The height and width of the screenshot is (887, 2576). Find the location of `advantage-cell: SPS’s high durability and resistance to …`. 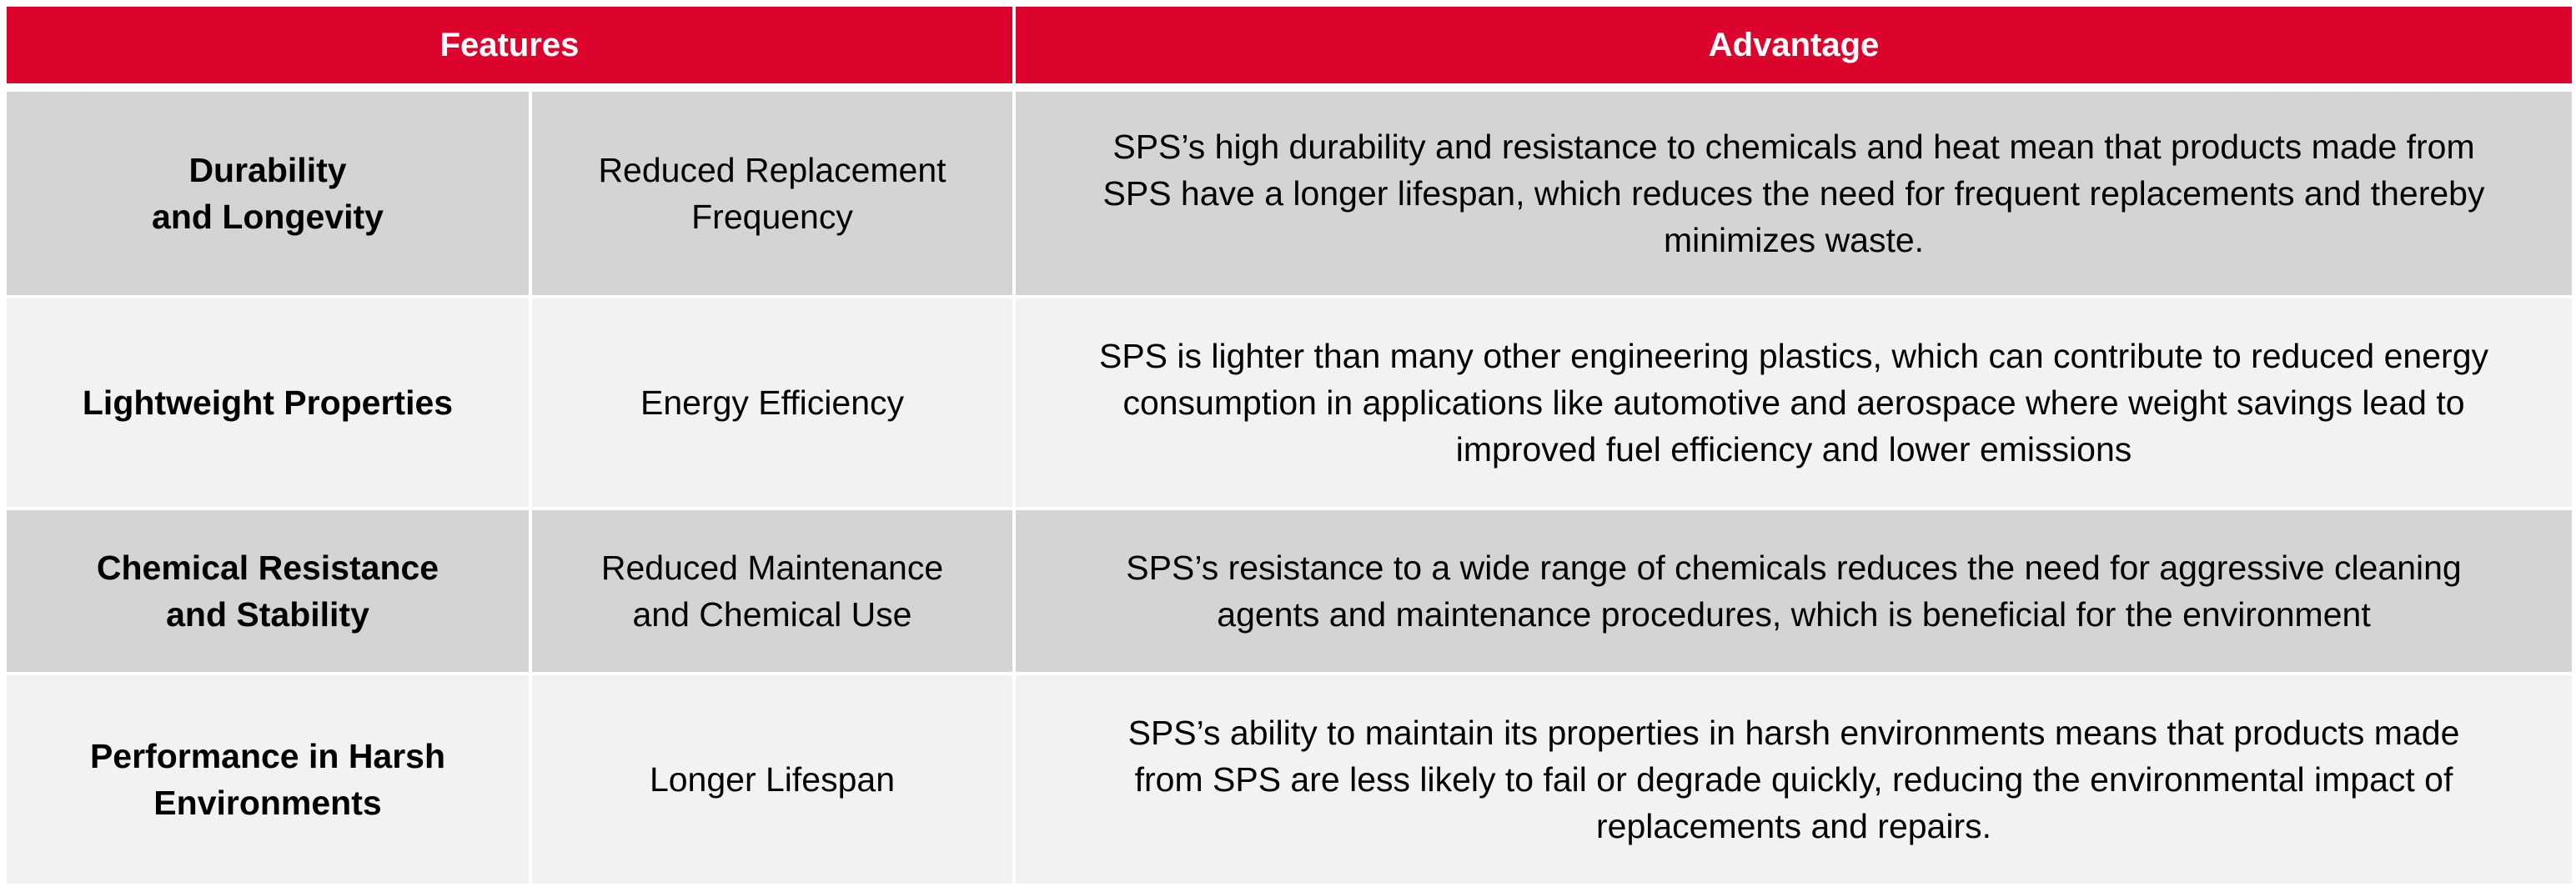

advantage-cell: SPS’s high durability and resistance to … is located at coordinates (1793, 193).